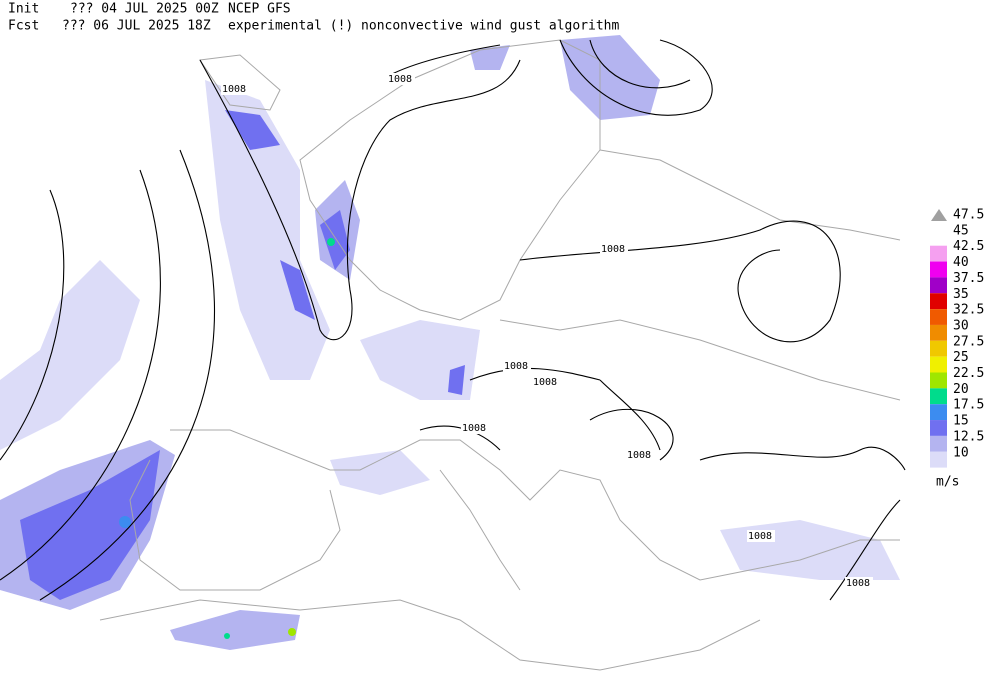 Image resolution: width=1000 pixels, height=680 pixels. I want to click on legend-label: 40, so click(961, 262).